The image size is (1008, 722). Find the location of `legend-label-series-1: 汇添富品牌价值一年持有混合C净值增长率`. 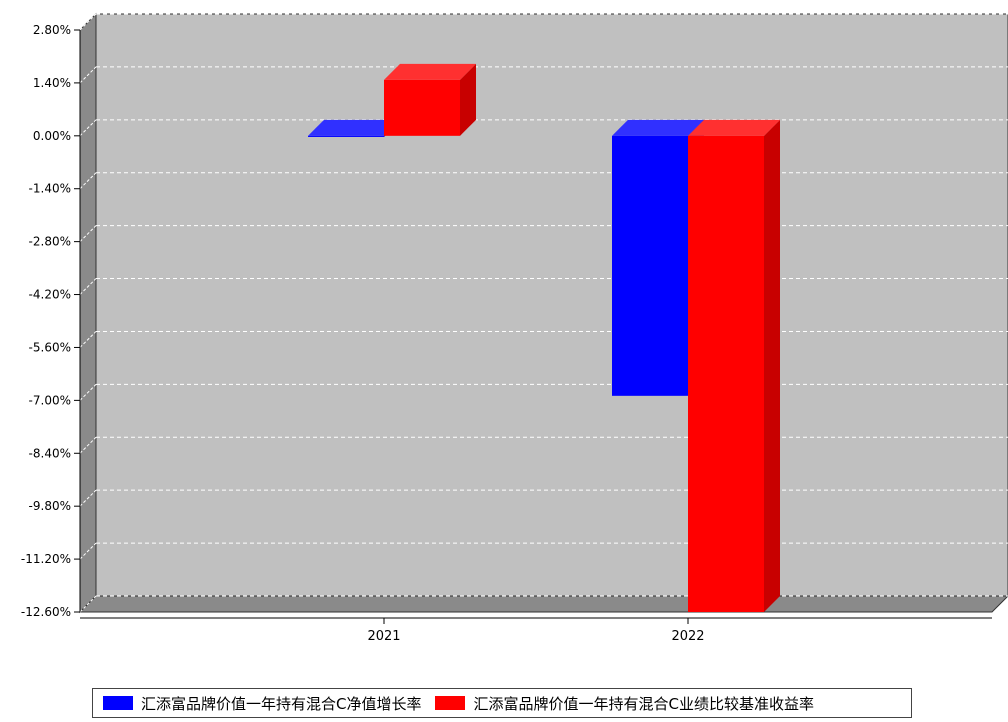

legend-label-series-1: 汇添富品牌价值一年持有混合C净值增长率 is located at coordinates (281, 703).